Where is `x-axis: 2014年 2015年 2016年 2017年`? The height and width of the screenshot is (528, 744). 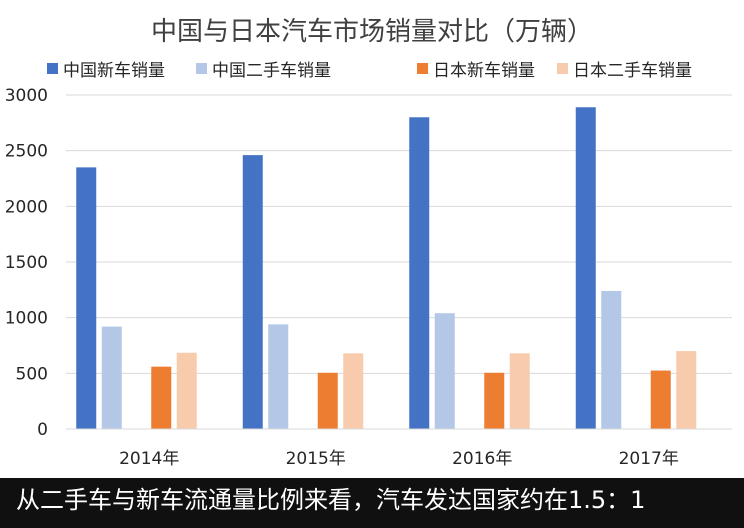
x-axis: 2014年 2015年 2016年 2017年 is located at coordinates (399, 448).